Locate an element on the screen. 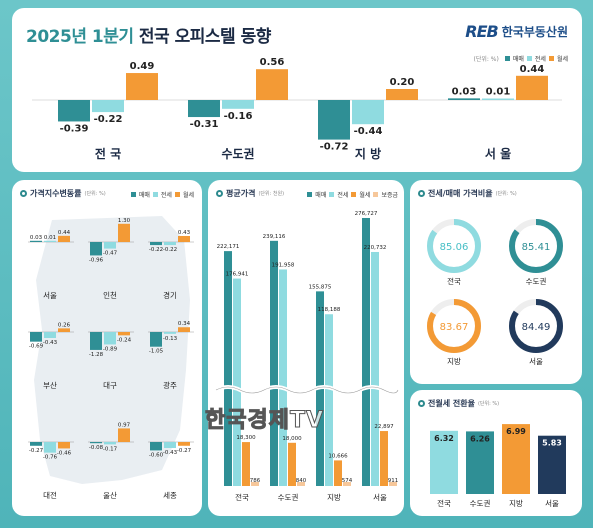 The height and width of the screenshot is (528, 593). category-label: 전국 is located at coordinates (242, 497).